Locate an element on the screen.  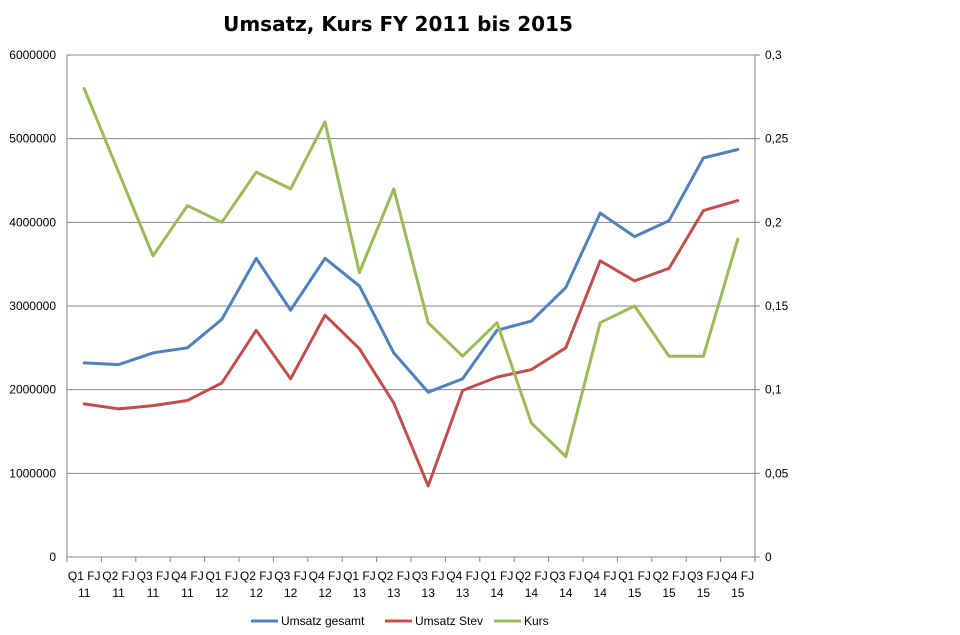
x-axis-tick-label: Q2 FJ 15 is located at coordinates (669, 584).